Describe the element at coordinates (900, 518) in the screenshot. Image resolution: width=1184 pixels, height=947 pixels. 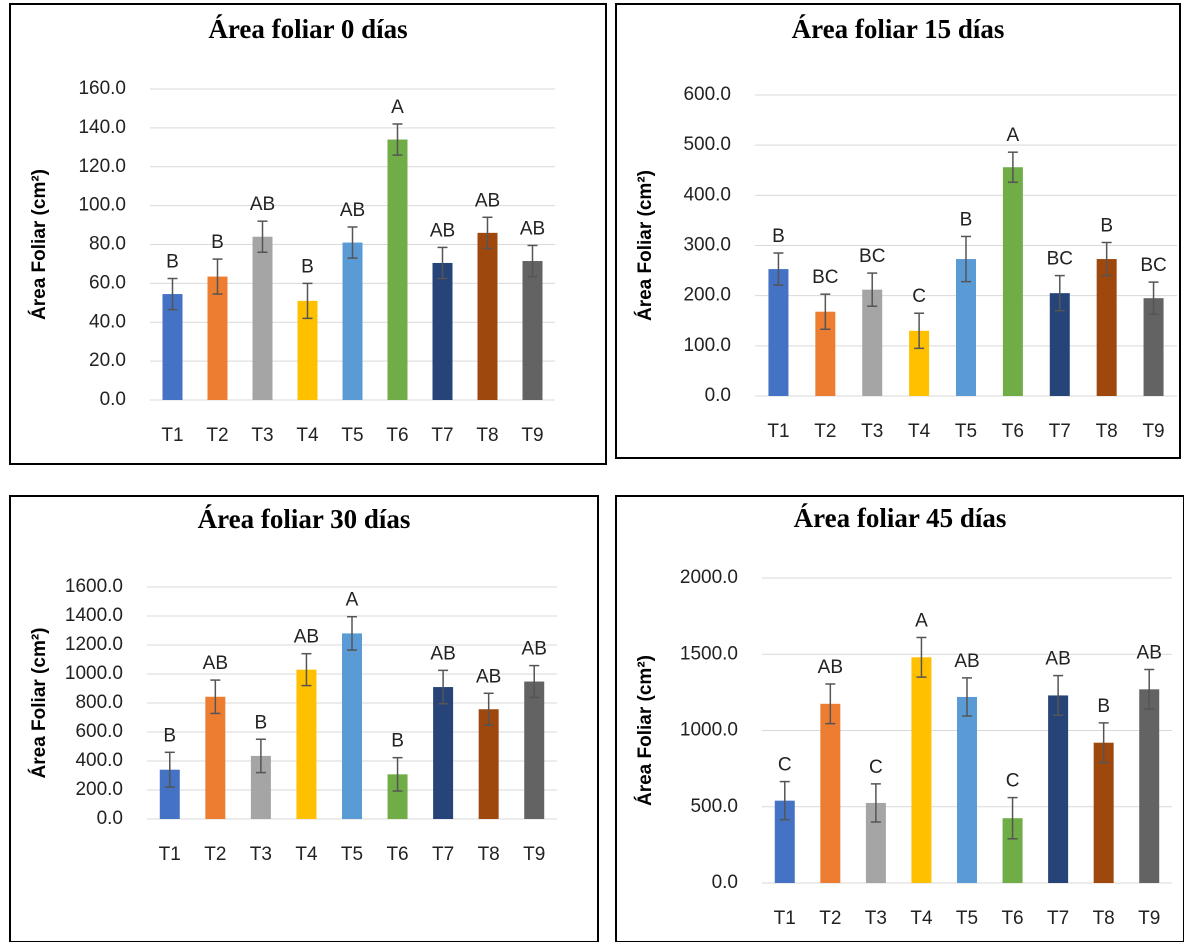
I see `chart-title: Área foliar 45 días` at that location.